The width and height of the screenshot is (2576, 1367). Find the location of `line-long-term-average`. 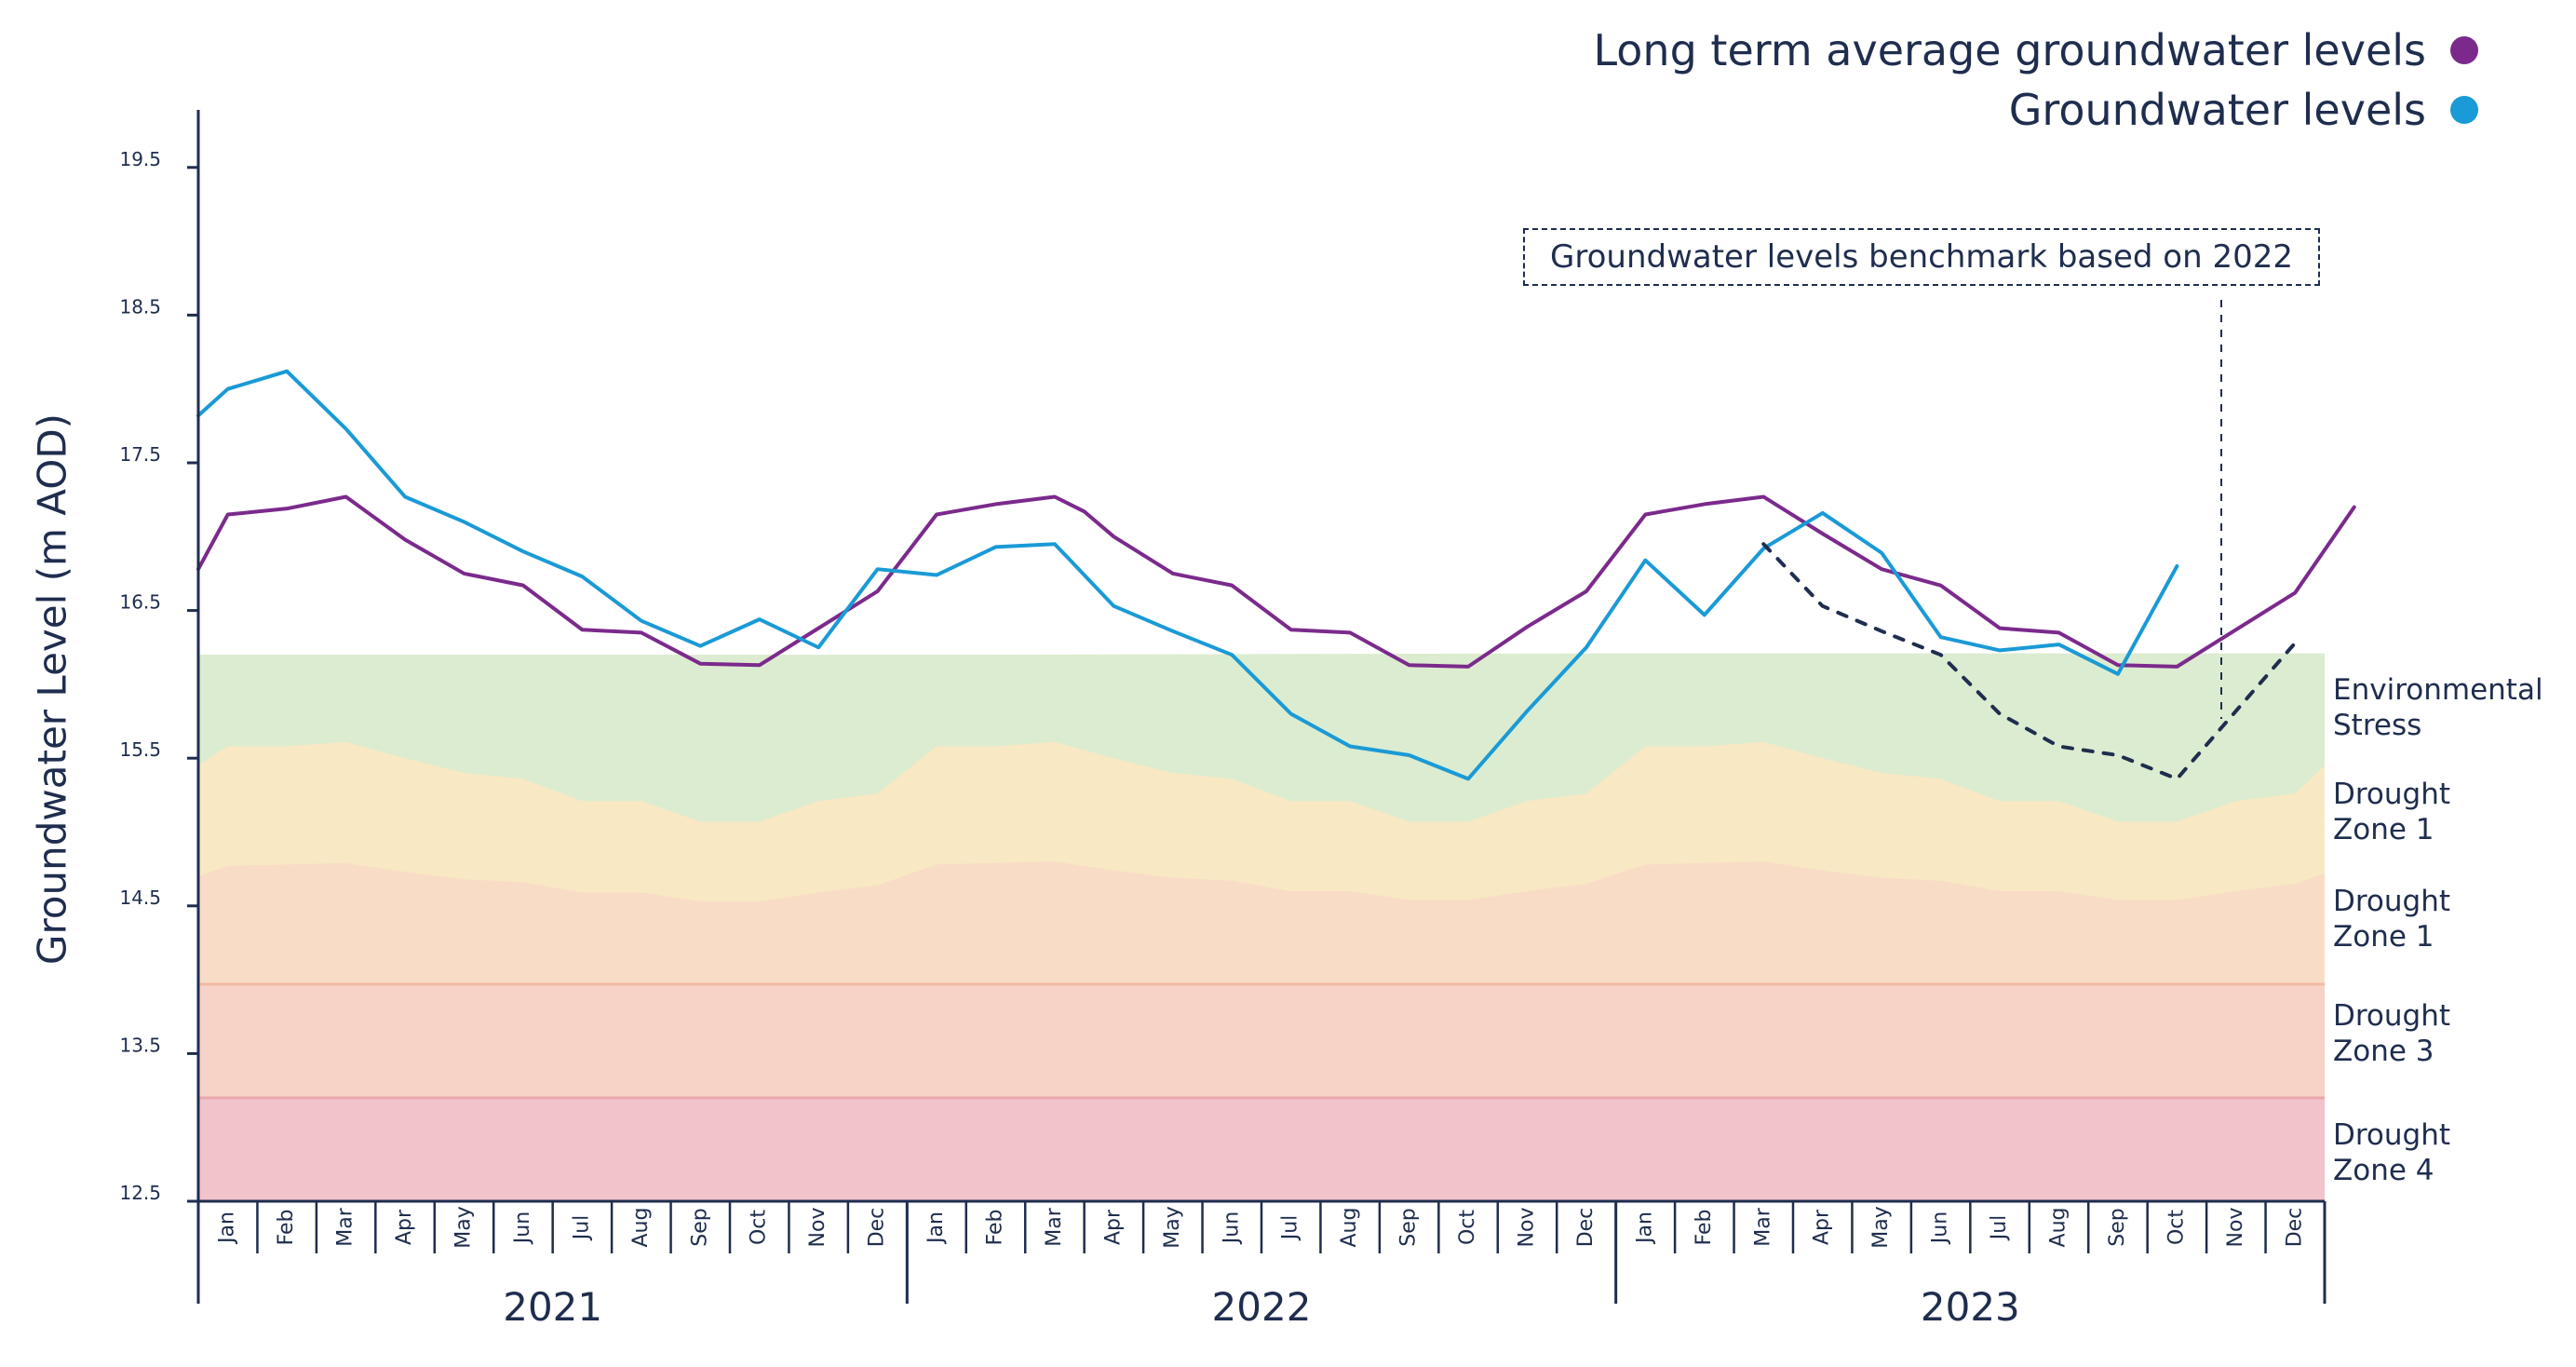

line-long-term-average is located at coordinates (1276, 581).